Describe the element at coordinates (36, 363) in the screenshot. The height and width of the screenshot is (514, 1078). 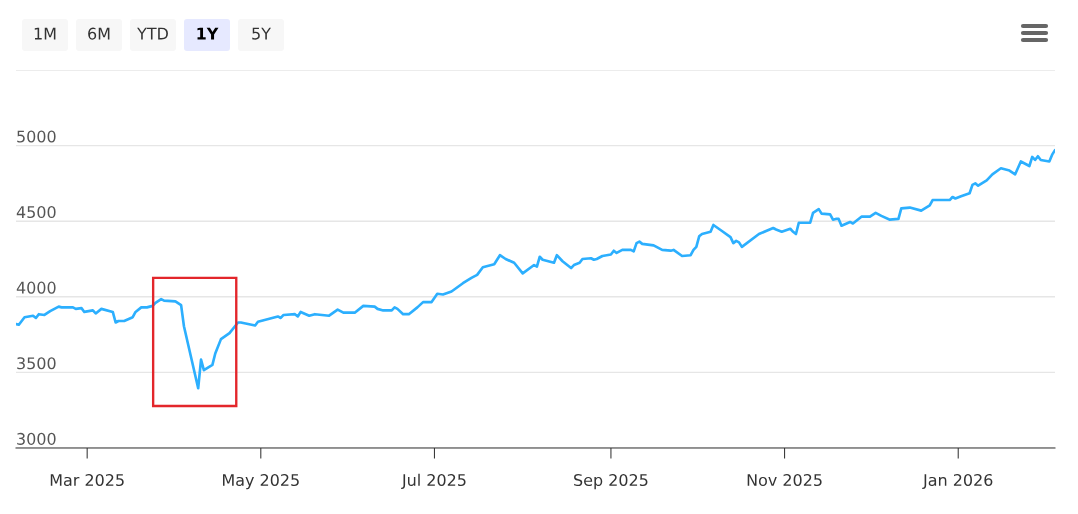
I see `y-tick-label: 3500` at that location.